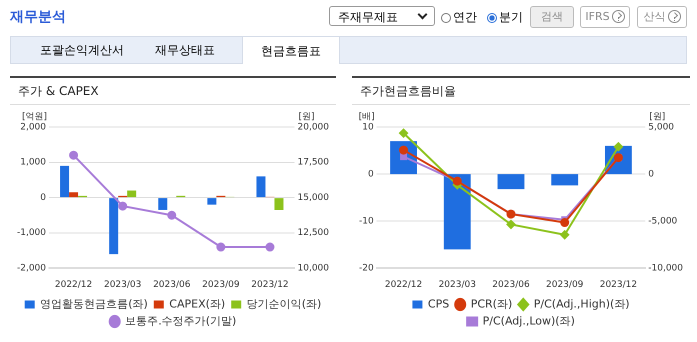 The height and width of the screenshot is (342, 697). Describe the element at coordinates (382, 16) in the screenshot. I see `text: 주재무제표` at that location.